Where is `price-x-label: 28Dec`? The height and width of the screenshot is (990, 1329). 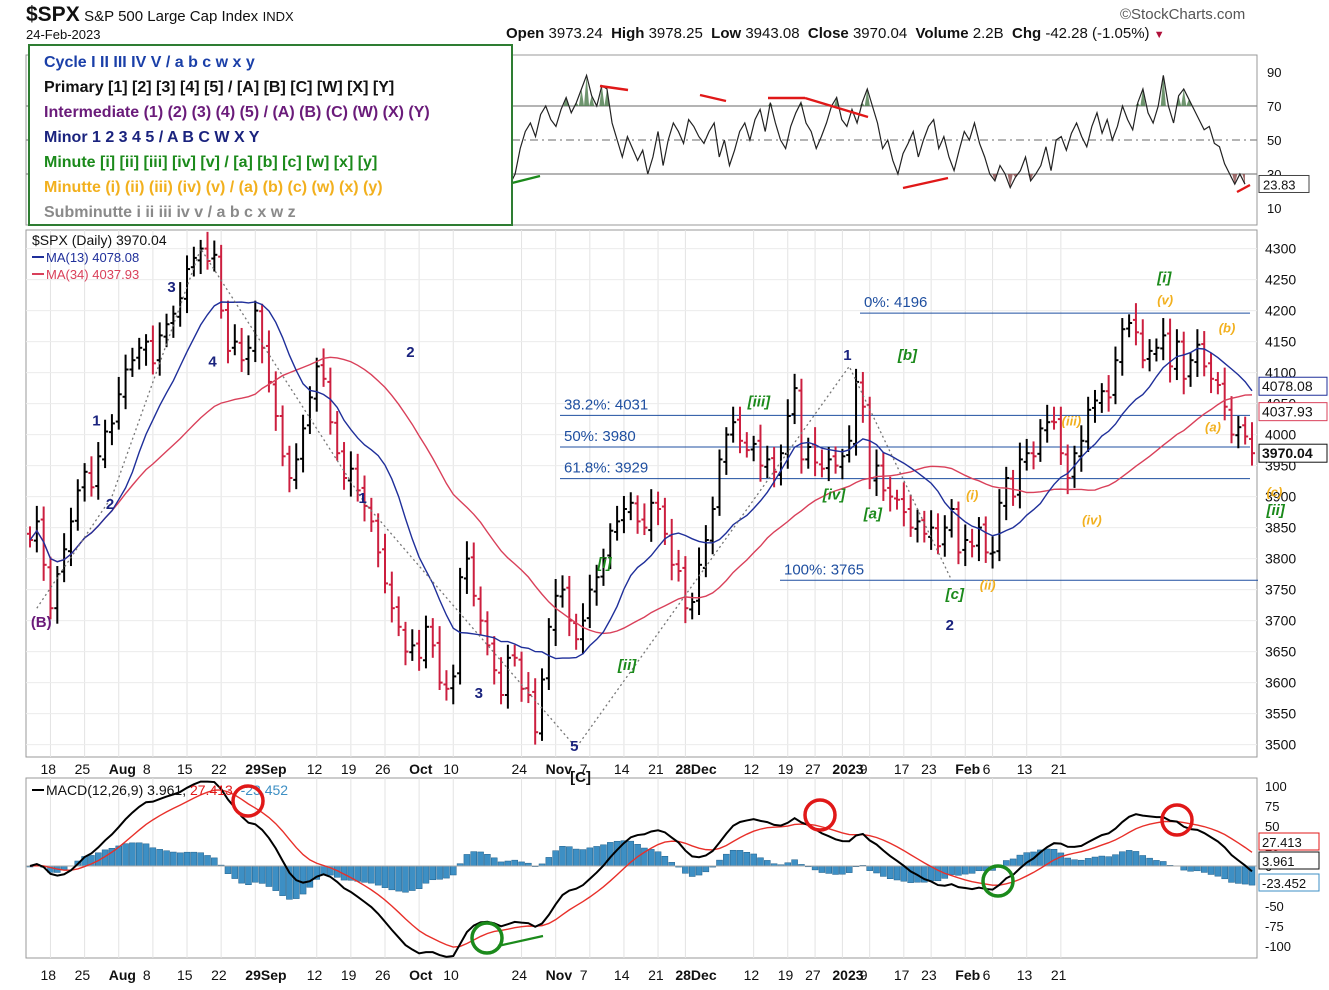 price-x-label: 28Dec is located at coordinates (695, 769).